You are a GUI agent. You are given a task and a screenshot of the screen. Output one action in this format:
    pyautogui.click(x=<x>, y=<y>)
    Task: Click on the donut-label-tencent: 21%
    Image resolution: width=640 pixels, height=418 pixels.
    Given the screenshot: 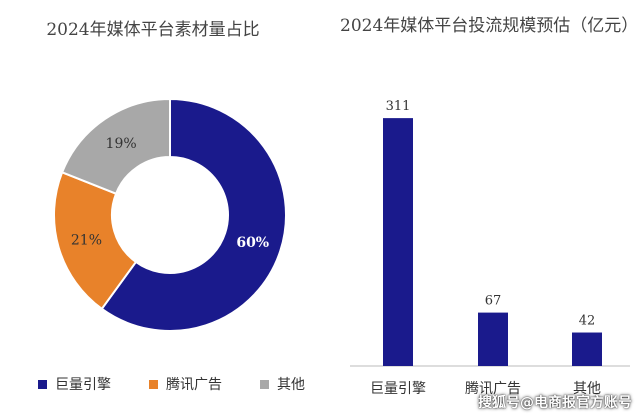 What is the action you would take?
    pyautogui.click(x=86, y=240)
    